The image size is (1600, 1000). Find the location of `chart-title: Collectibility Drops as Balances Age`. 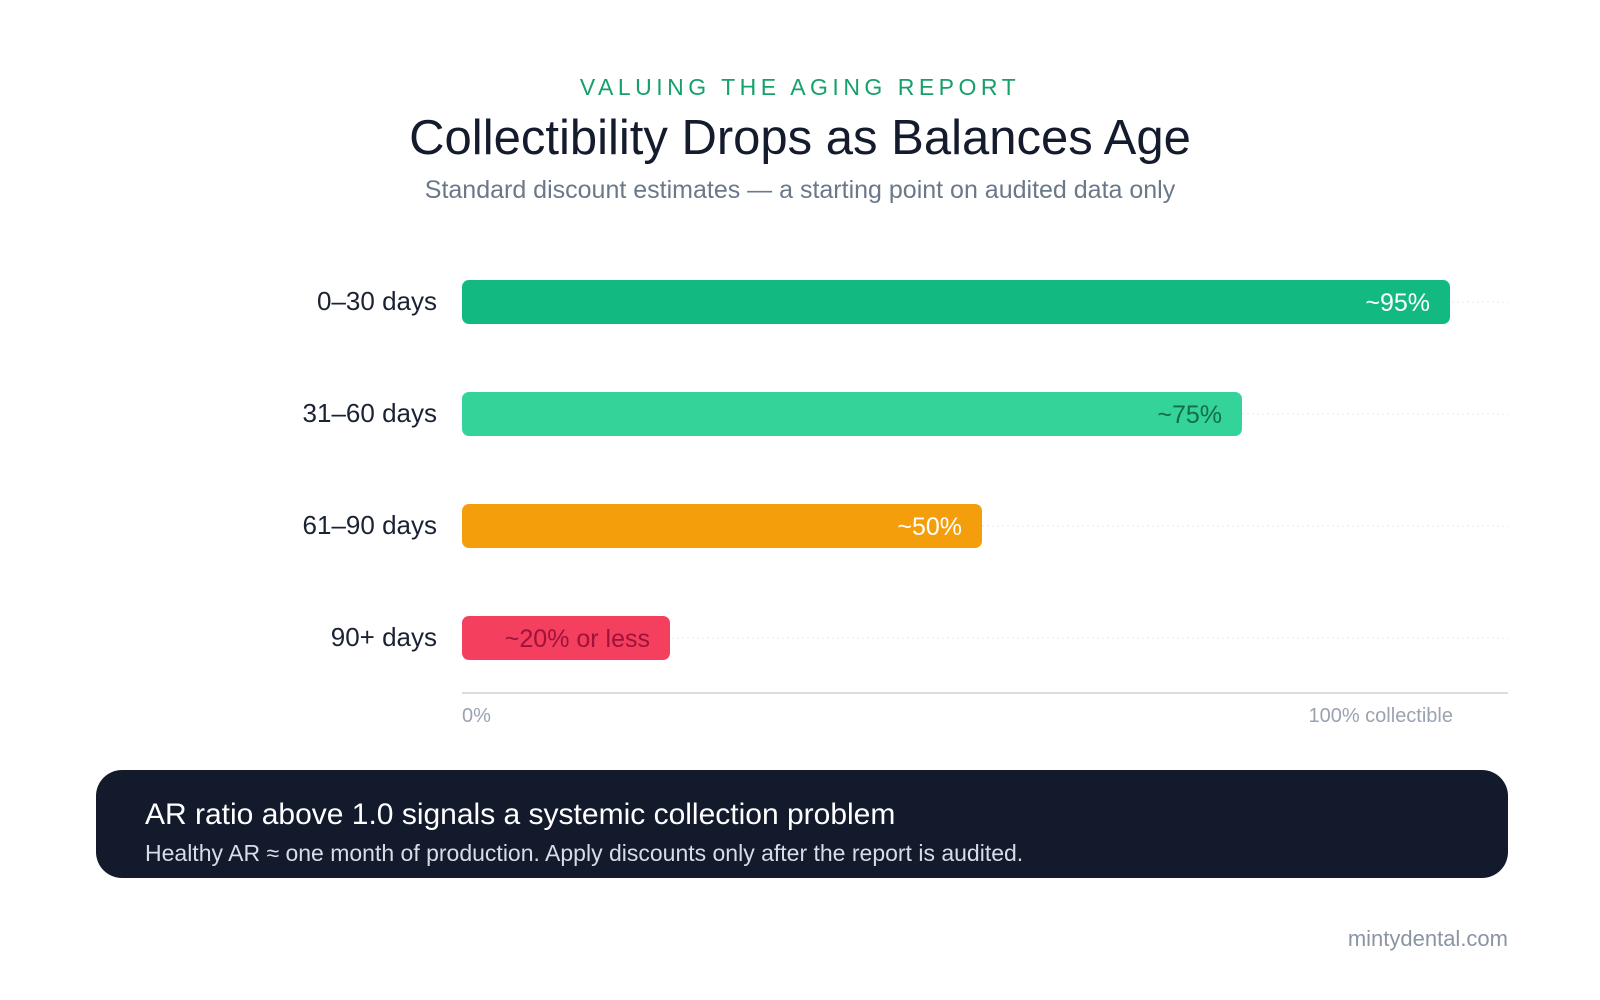

chart-title: Collectibility Drops as Balances Age is located at coordinates (800, 138).